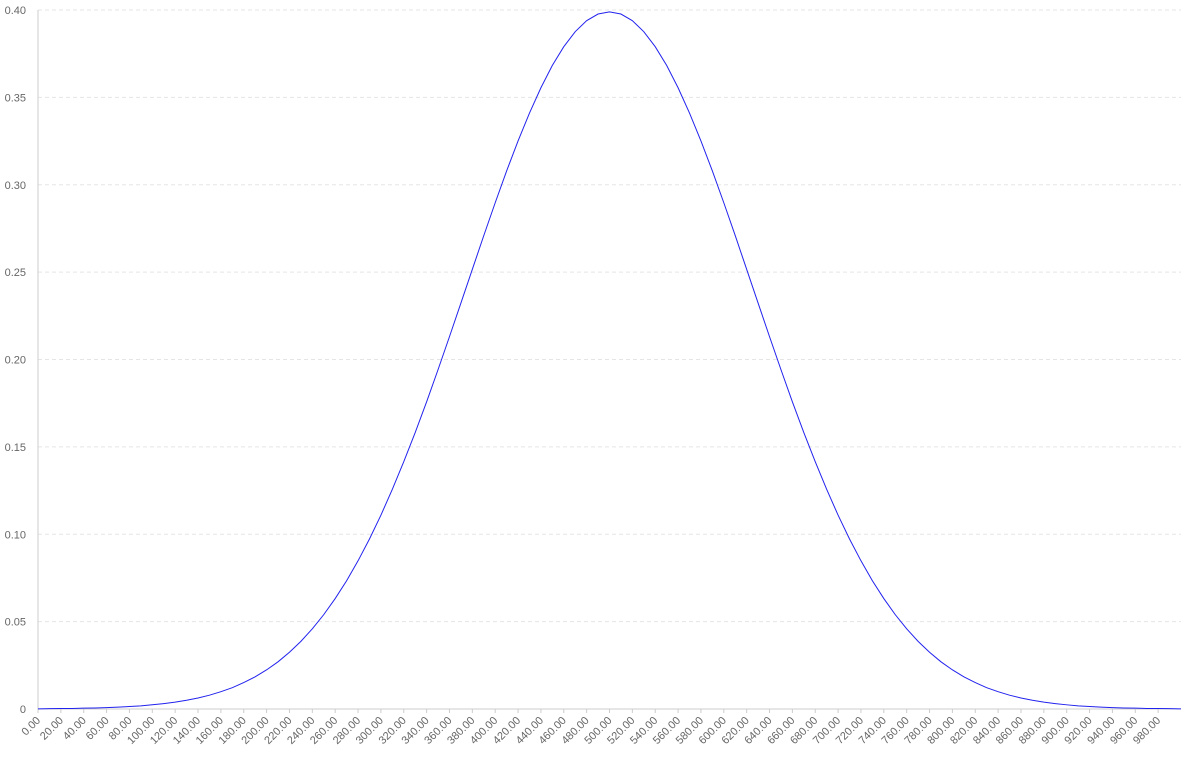 The width and height of the screenshot is (1182, 761). What do you see at coordinates (15, 448) in the screenshot?
I see `y-tick-label: 0.15` at bounding box center [15, 448].